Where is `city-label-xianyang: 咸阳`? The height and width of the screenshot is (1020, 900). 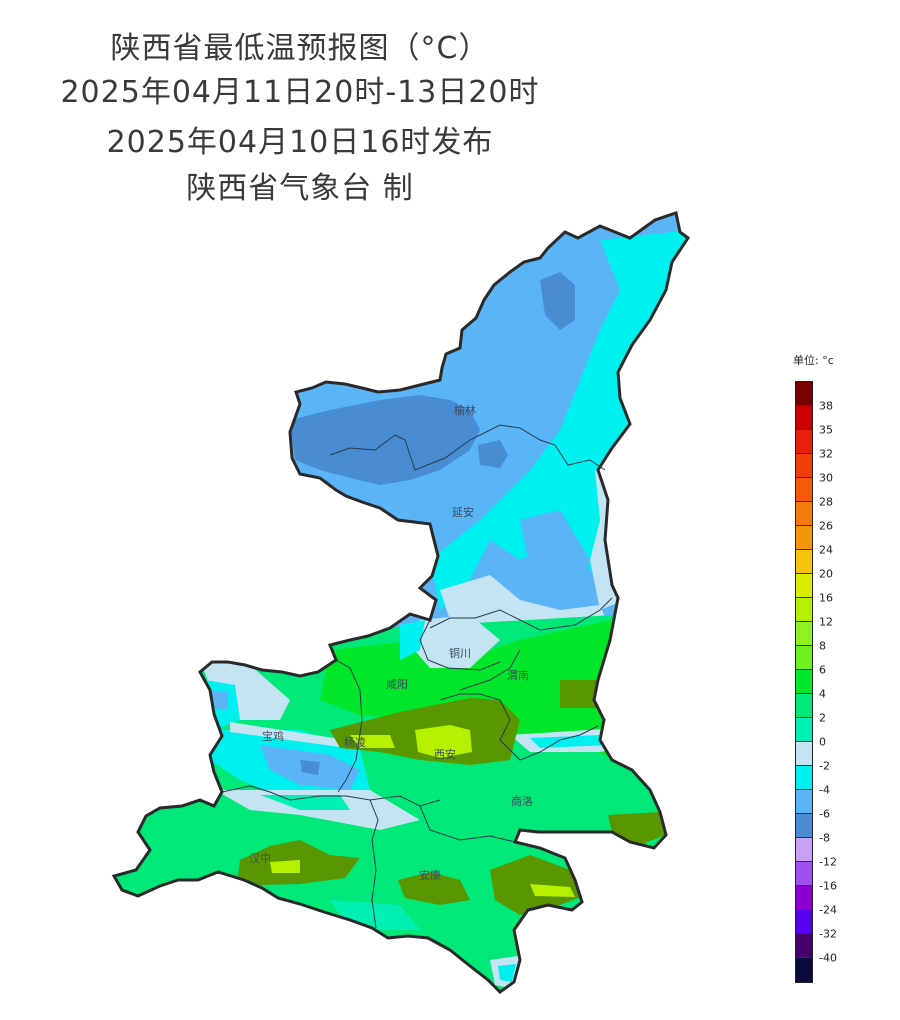 city-label-xianyang: 咸阳 is located at coordinates (397, 684).